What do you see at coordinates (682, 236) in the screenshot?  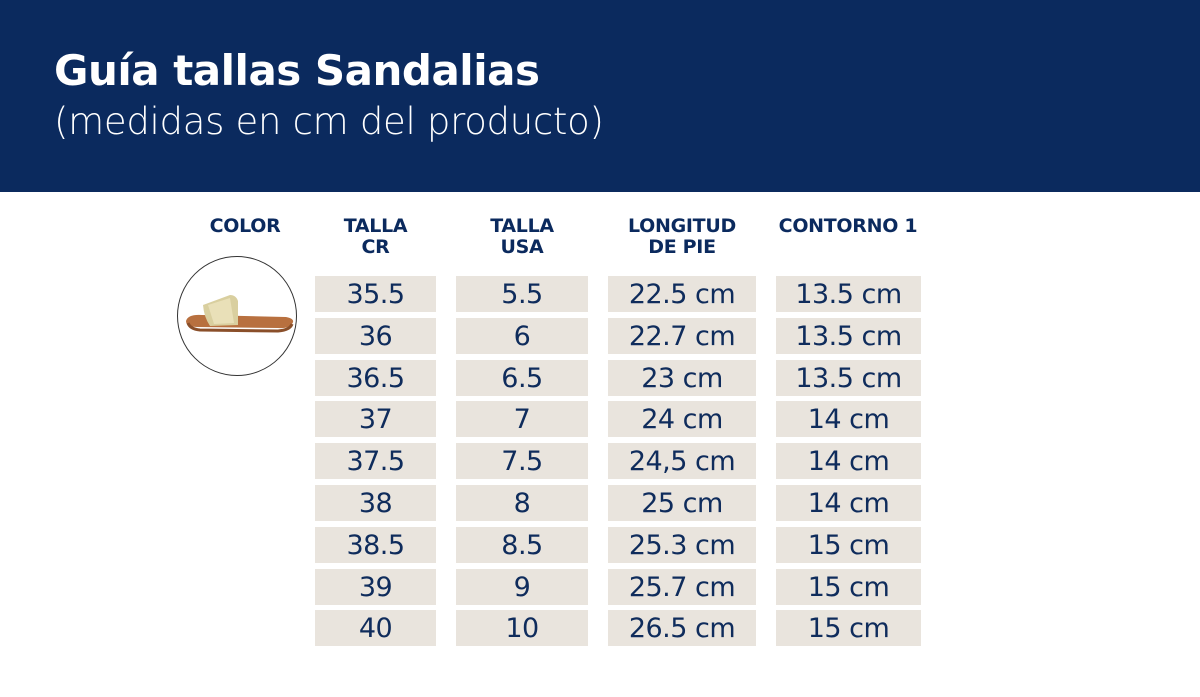 I see `column-header-longitud: LONGITUD DE PIE` at bounding box center [682, 236].